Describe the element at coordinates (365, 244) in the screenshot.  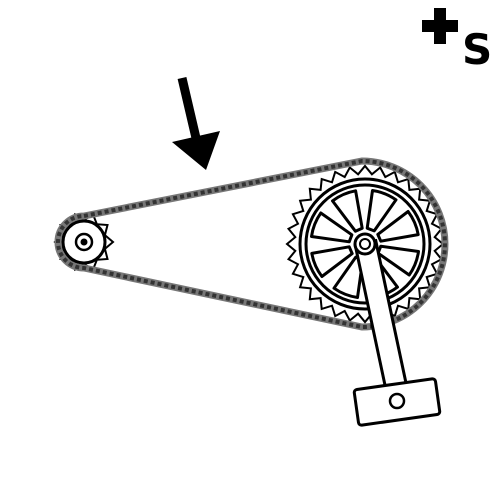
I see `crank-bolt` at that location.